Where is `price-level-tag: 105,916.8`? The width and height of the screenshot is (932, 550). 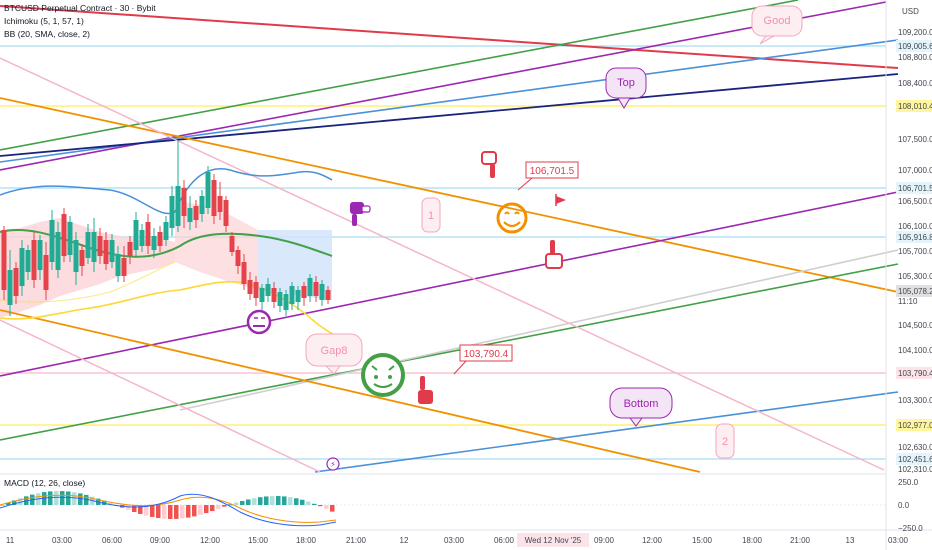 price-level-tag: 105,916.8 is located at coordinates (914, 237).